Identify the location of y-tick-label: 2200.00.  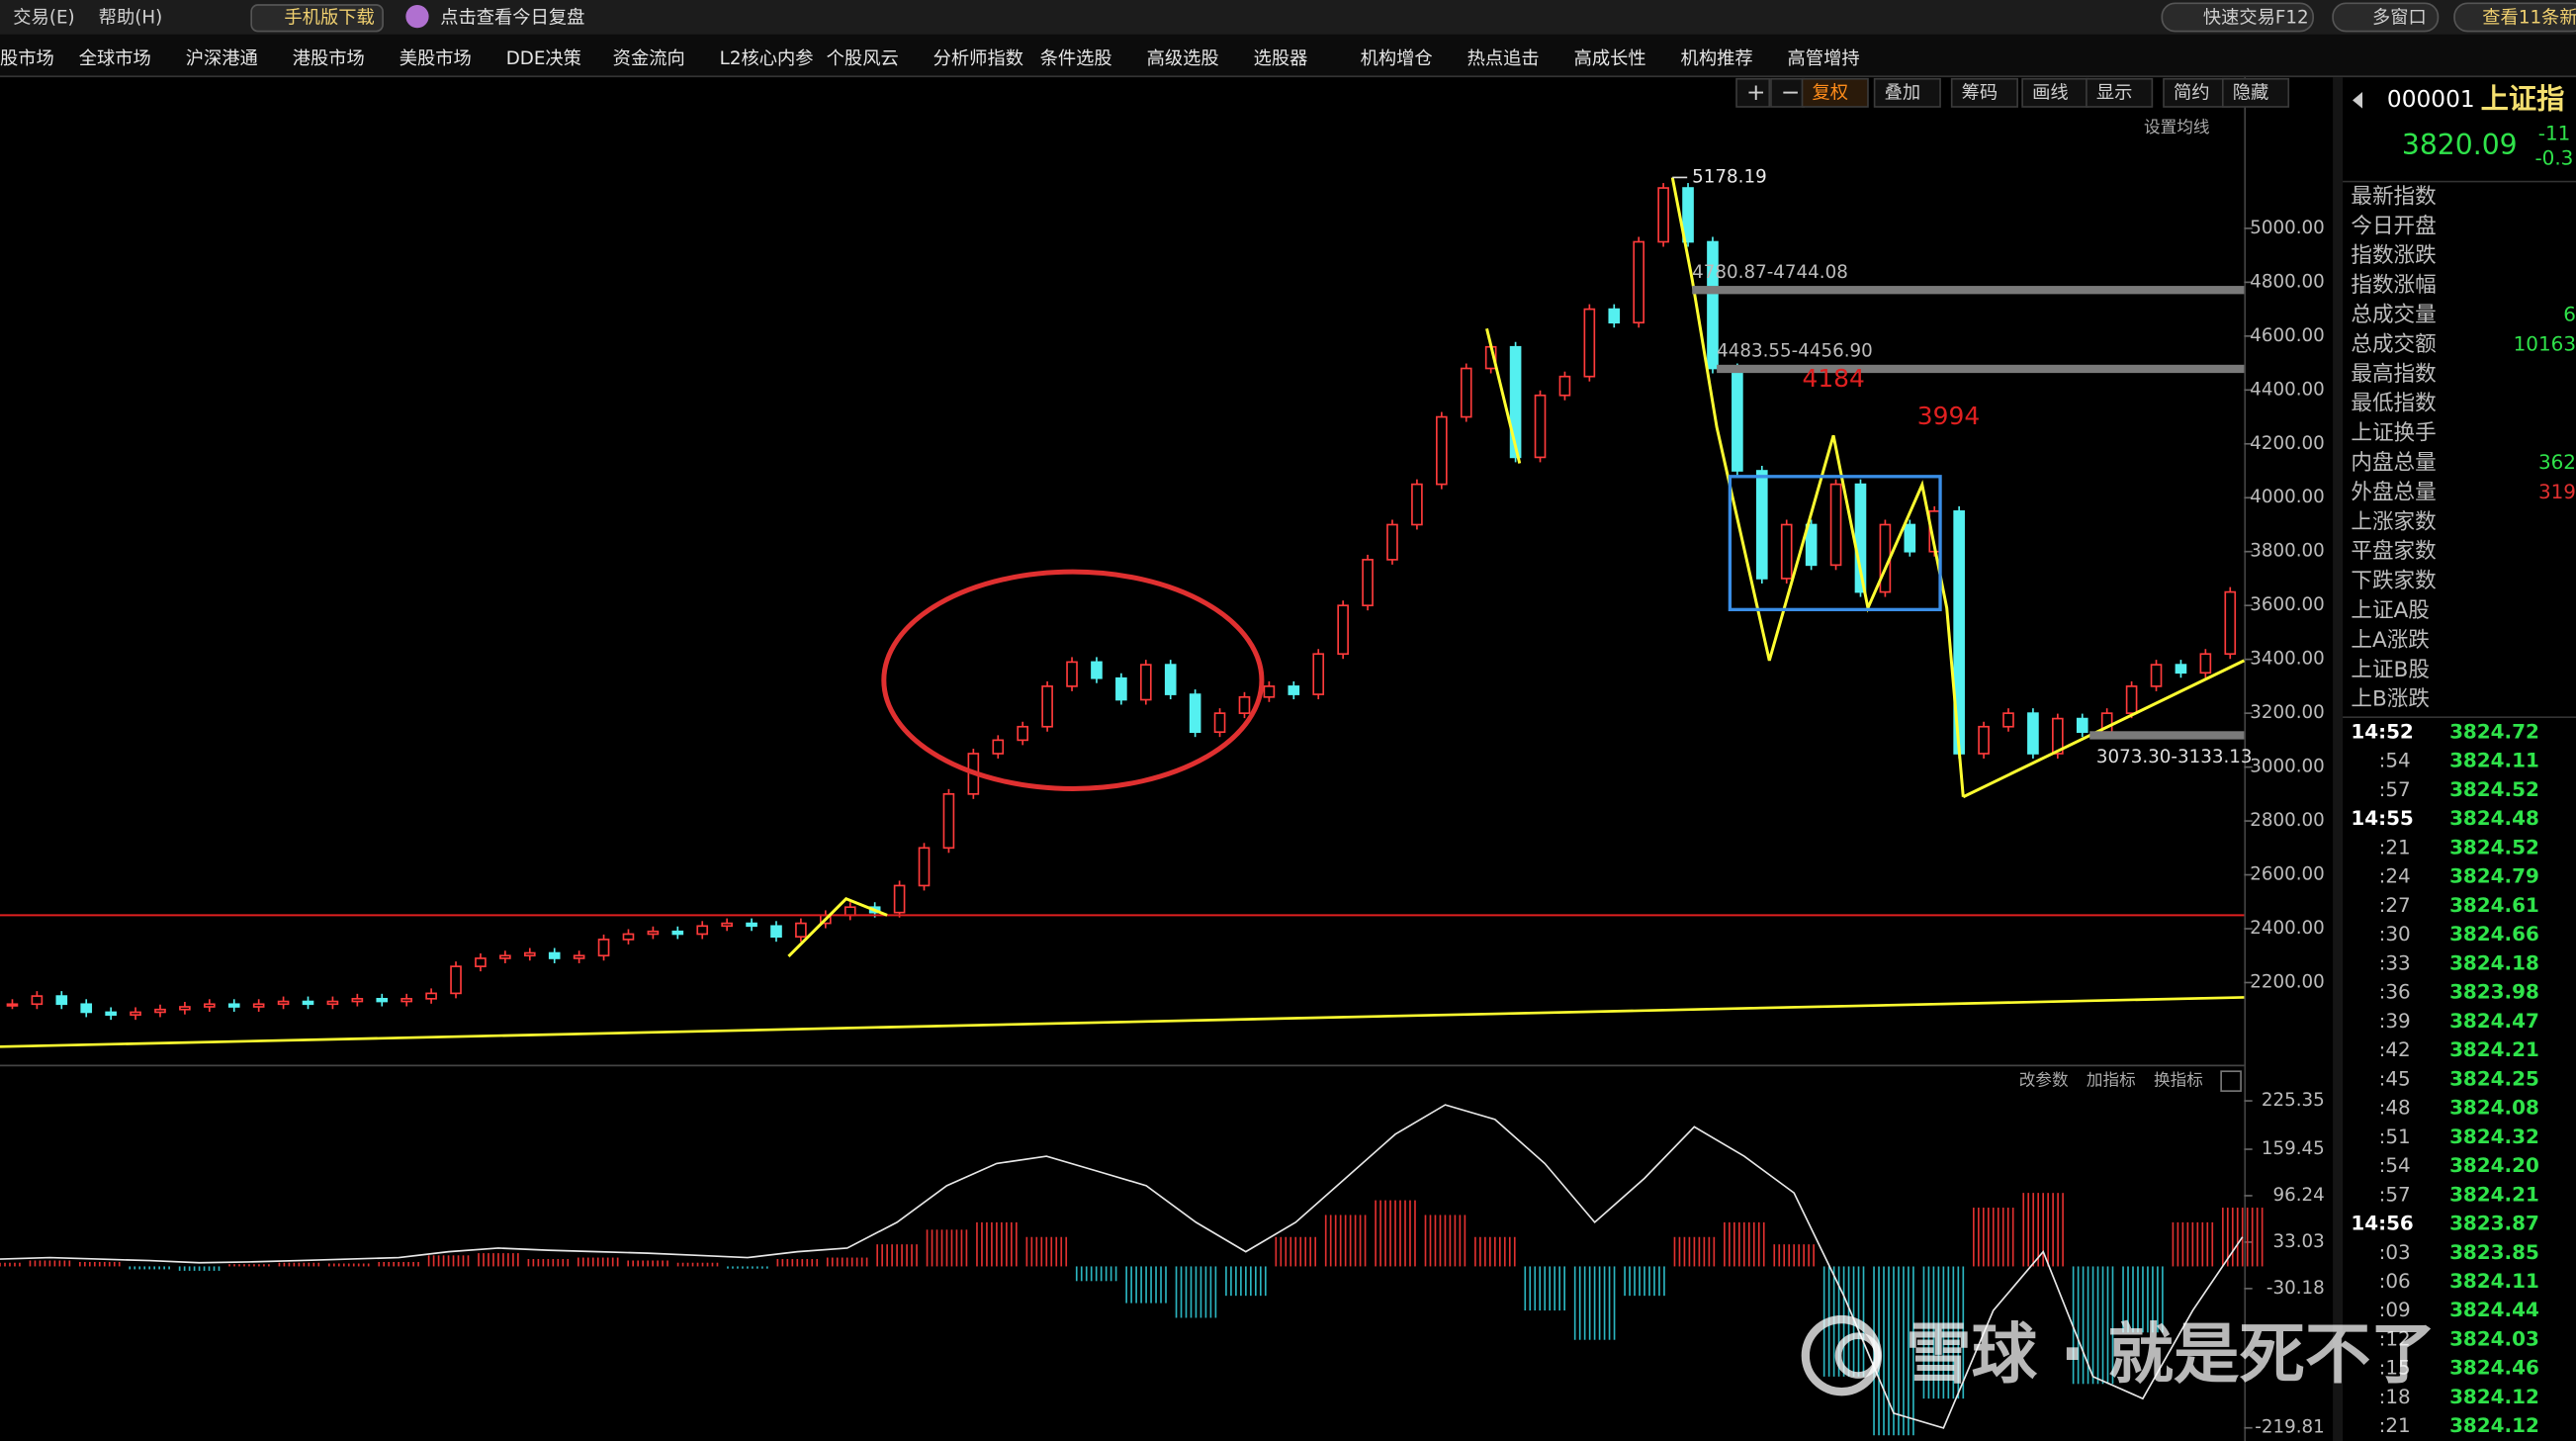
(2287, 981).